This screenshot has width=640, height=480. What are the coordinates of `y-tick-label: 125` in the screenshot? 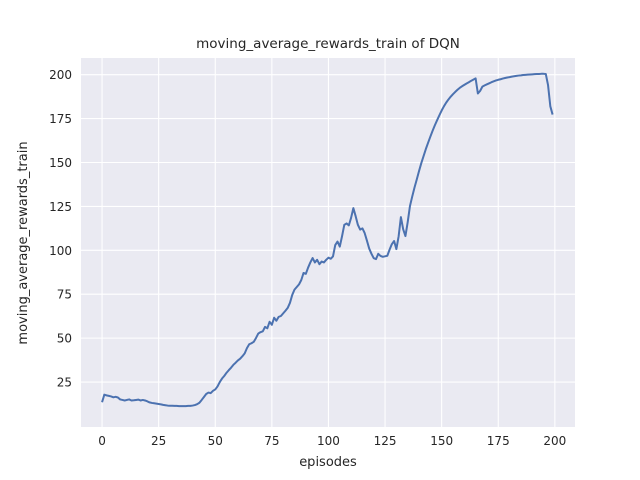 It's located at (60, 207).